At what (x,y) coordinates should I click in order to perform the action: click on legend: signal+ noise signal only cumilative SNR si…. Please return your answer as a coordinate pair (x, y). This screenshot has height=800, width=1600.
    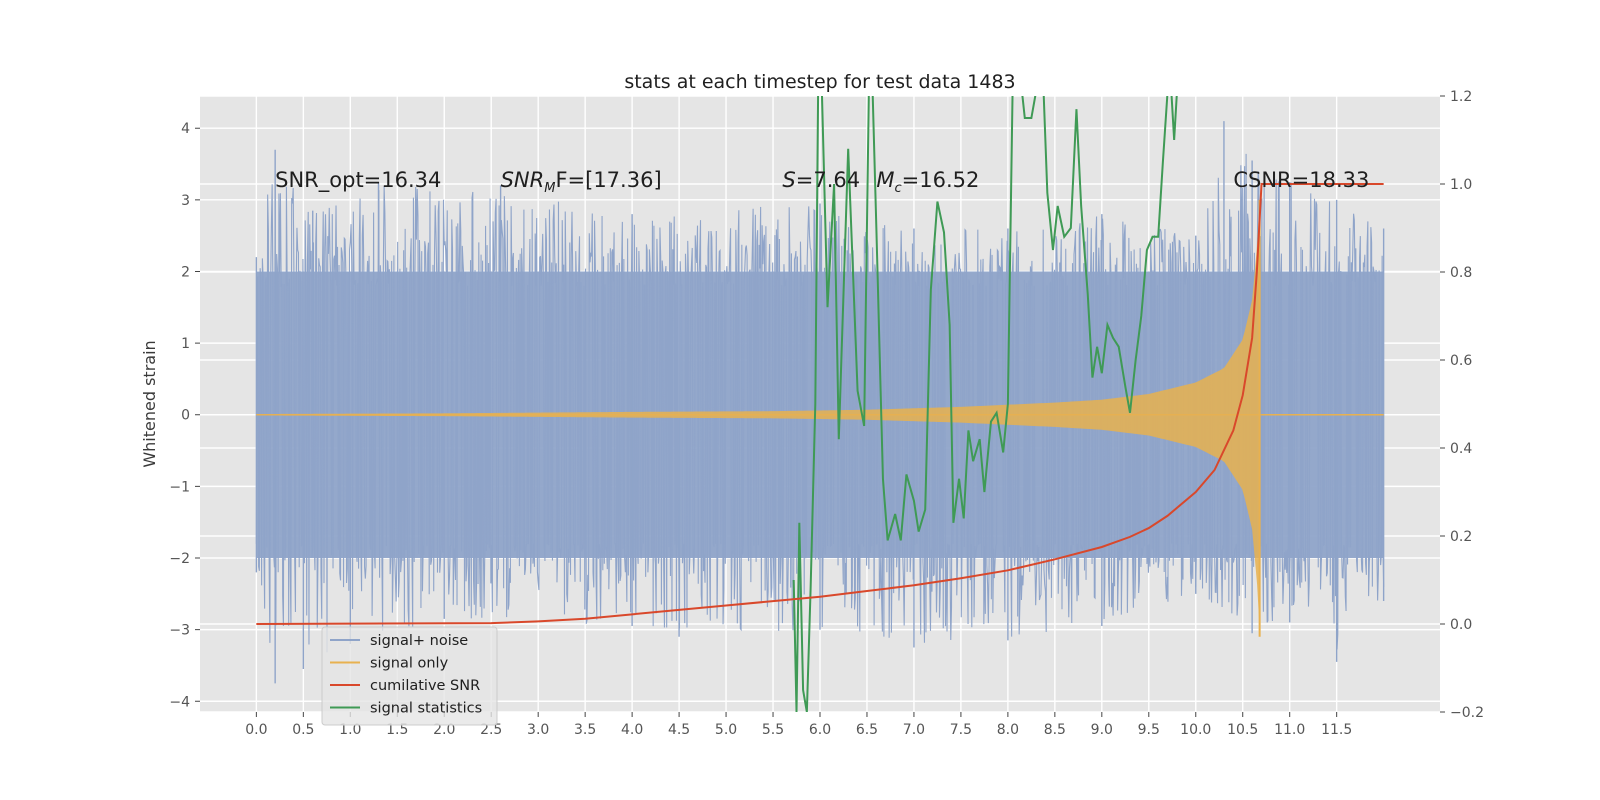
    Looking at the image, I should click on (409, 676).